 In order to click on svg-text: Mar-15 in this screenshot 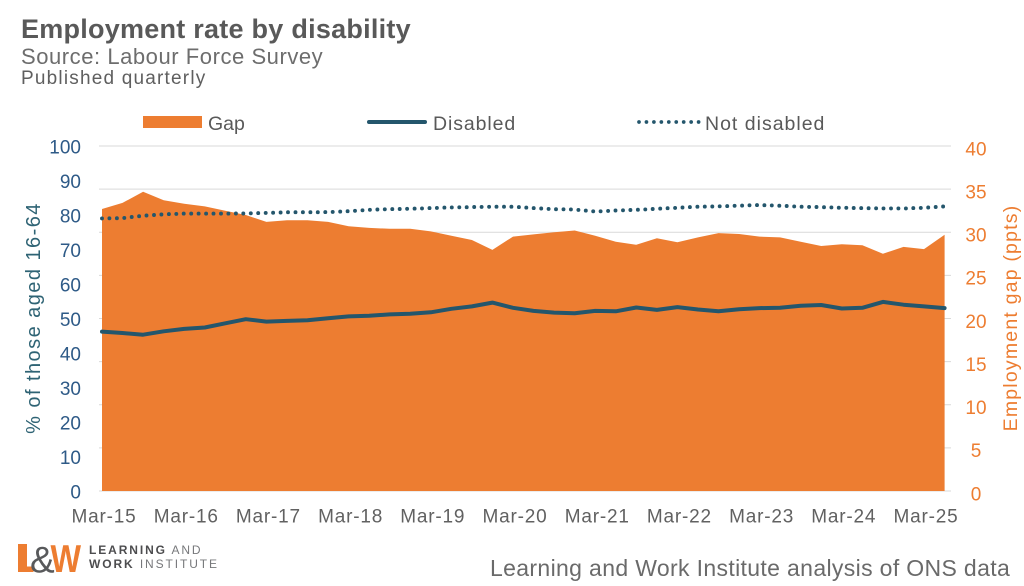, I will do `click(104, 517)`.